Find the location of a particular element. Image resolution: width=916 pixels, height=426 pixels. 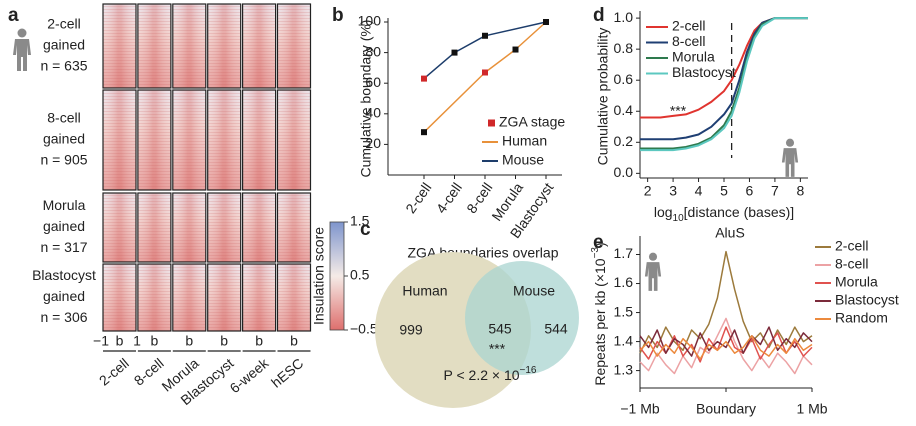

chart-title: AluS is located at coordinates (730, 233).